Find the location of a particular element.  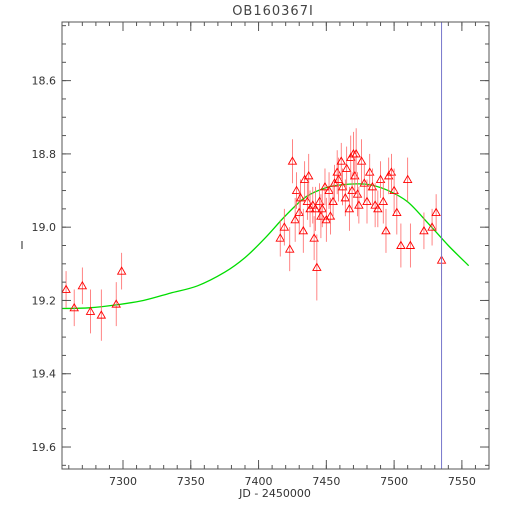

x-tick-label: 7500 is located at coordinates (394, 481).